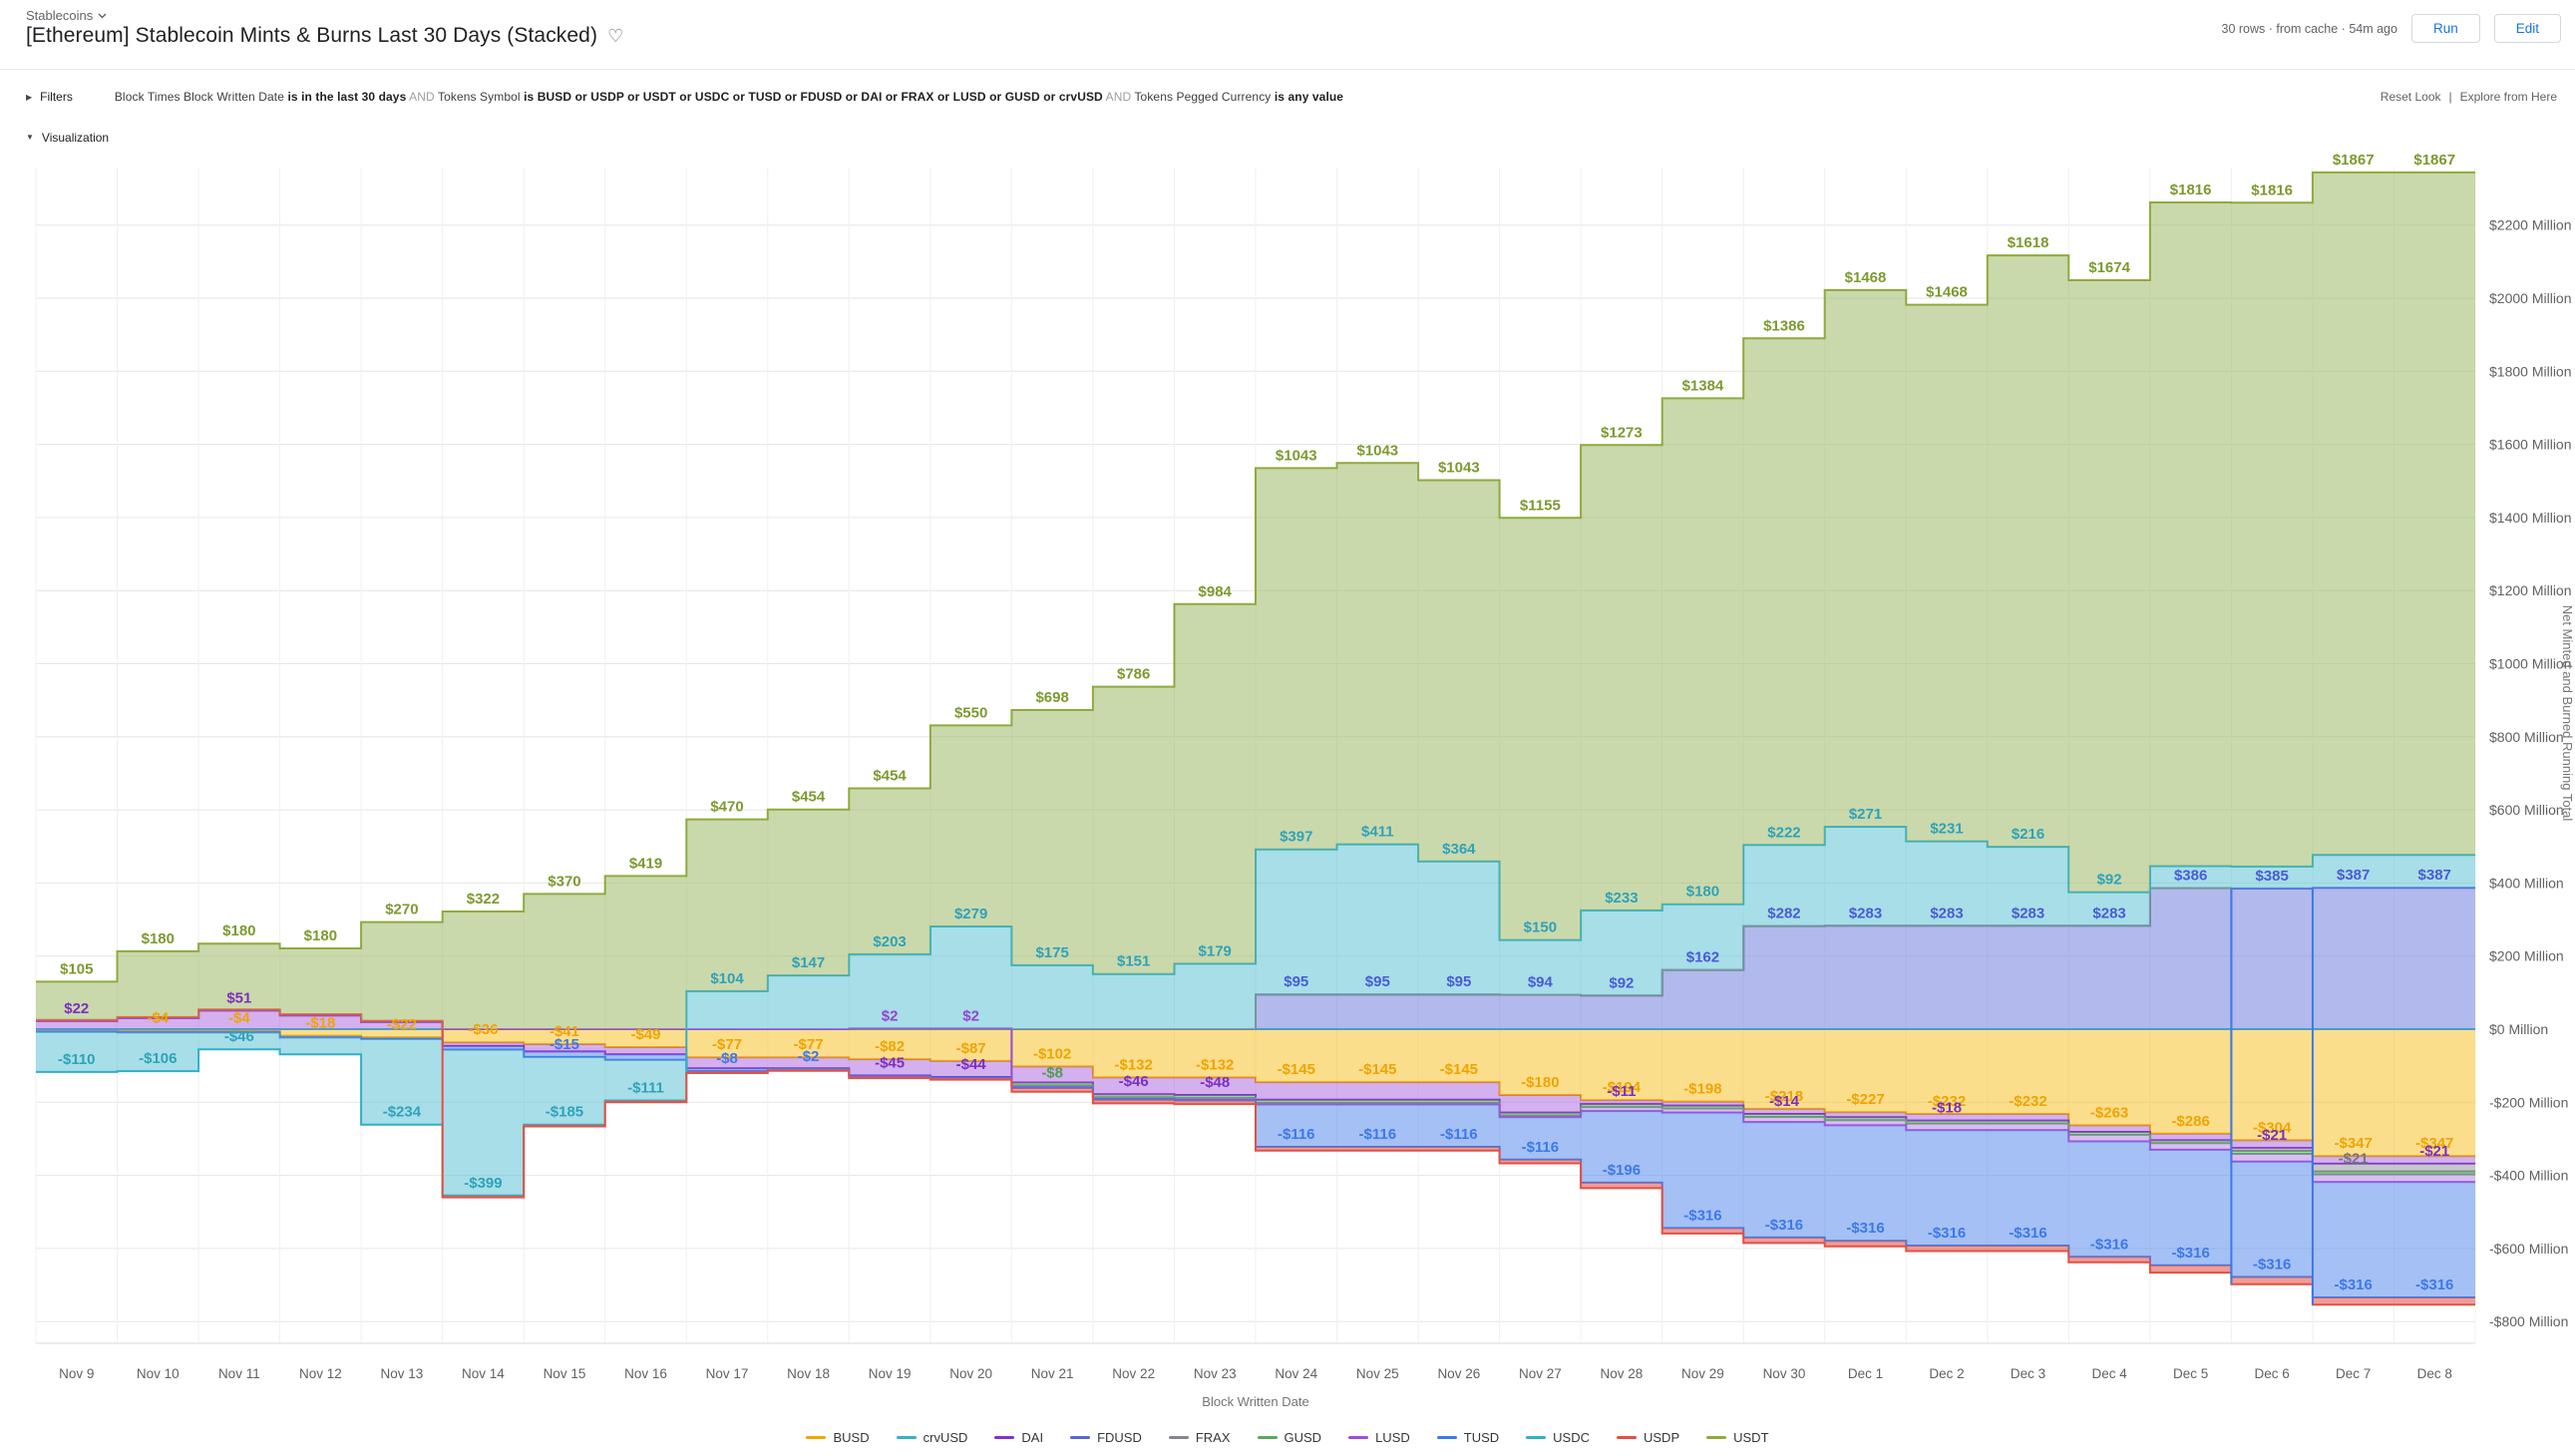 The height and width of the screenshot is (1456, 2575). Describe the element at coordinates (1296, 981) in the screenshot. I see `data-label-fdusd: $95` at that location.